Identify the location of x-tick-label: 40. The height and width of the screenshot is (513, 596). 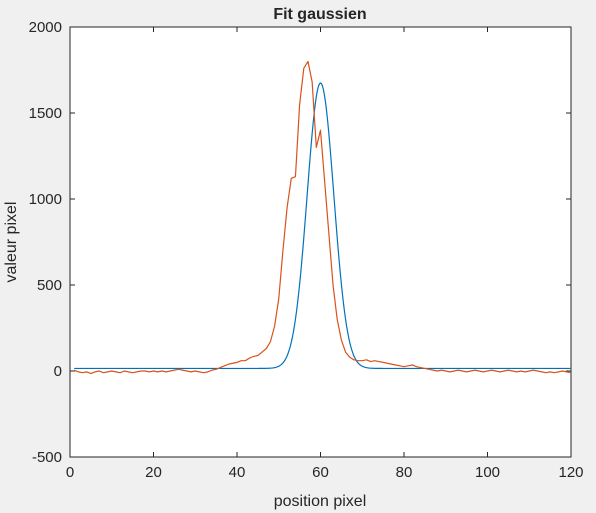
(237, 472).